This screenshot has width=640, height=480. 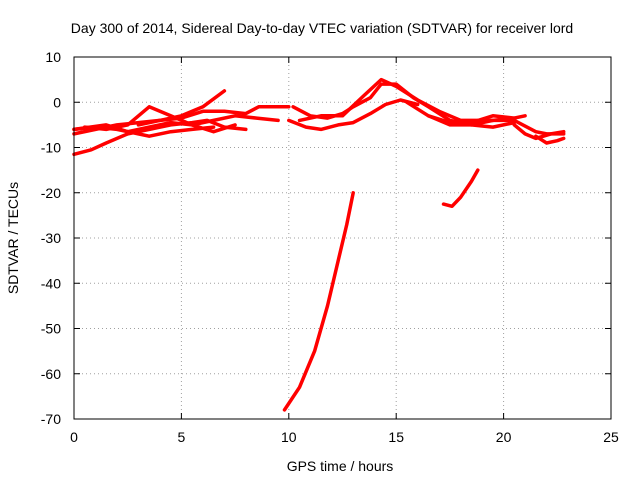 What do you see at coordinates (51, 329) in the screenshot?
I see `y-tick-label: -50` at bounding box center [51, 329].